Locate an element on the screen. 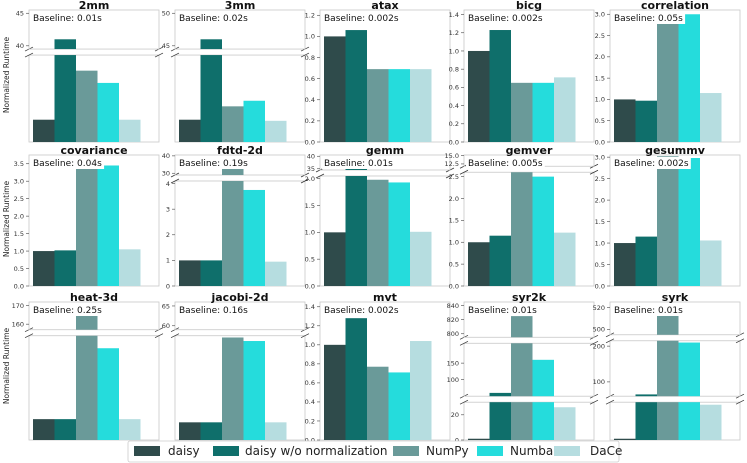 This screenshot has height=463, width=747. tick-label: 800 is located at coordinates (453, 334).